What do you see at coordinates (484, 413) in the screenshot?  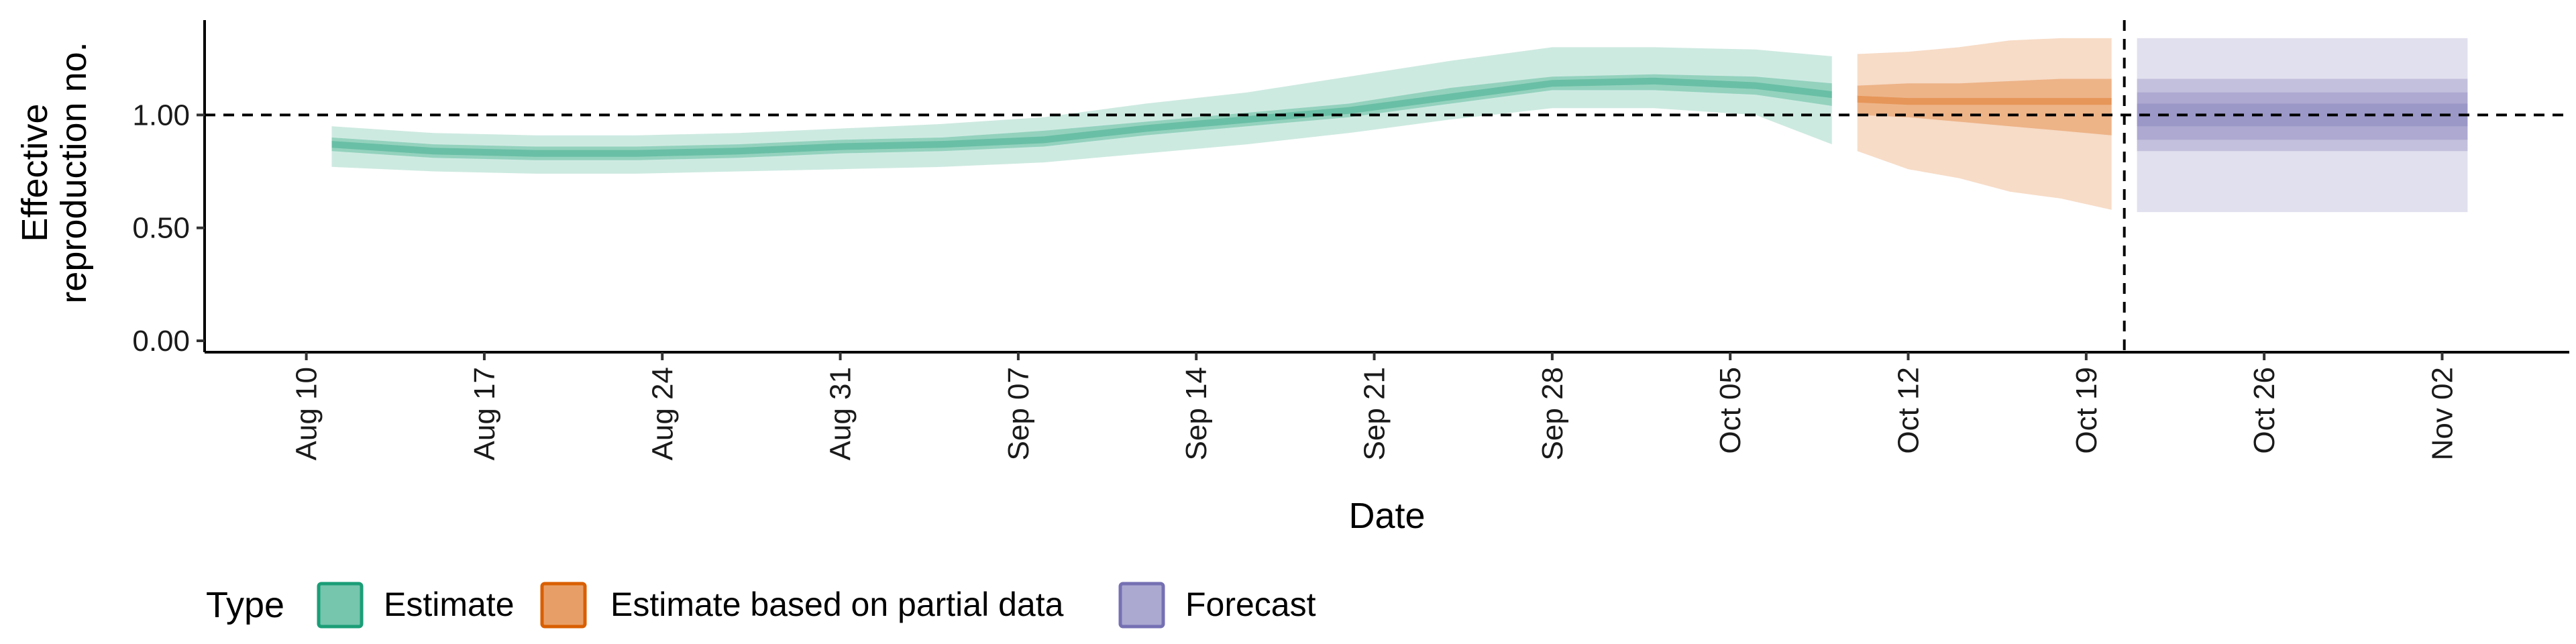 I see `x-tick-label: Aug 17` at bounding box center [484, 413].